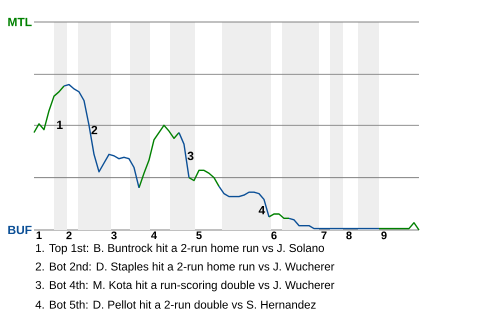 The width and height of the screenshot is (480, 320). What do you see at coordinates (175, 304) in the screenshot?
I see `text: 4. Bot 5th: D. Pellot hit a 2-run double vs S. Hernandez` at bounding box center [175, 304].